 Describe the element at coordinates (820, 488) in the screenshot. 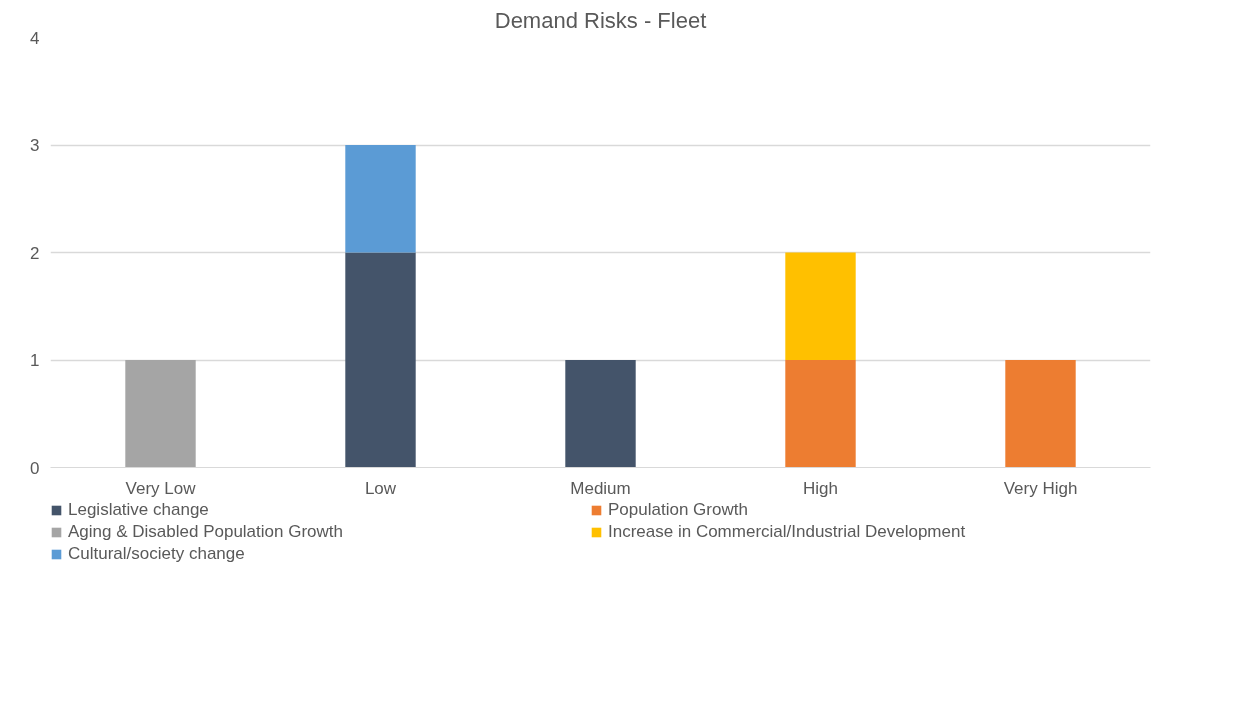

I see `x-tick-label: High` at that location.